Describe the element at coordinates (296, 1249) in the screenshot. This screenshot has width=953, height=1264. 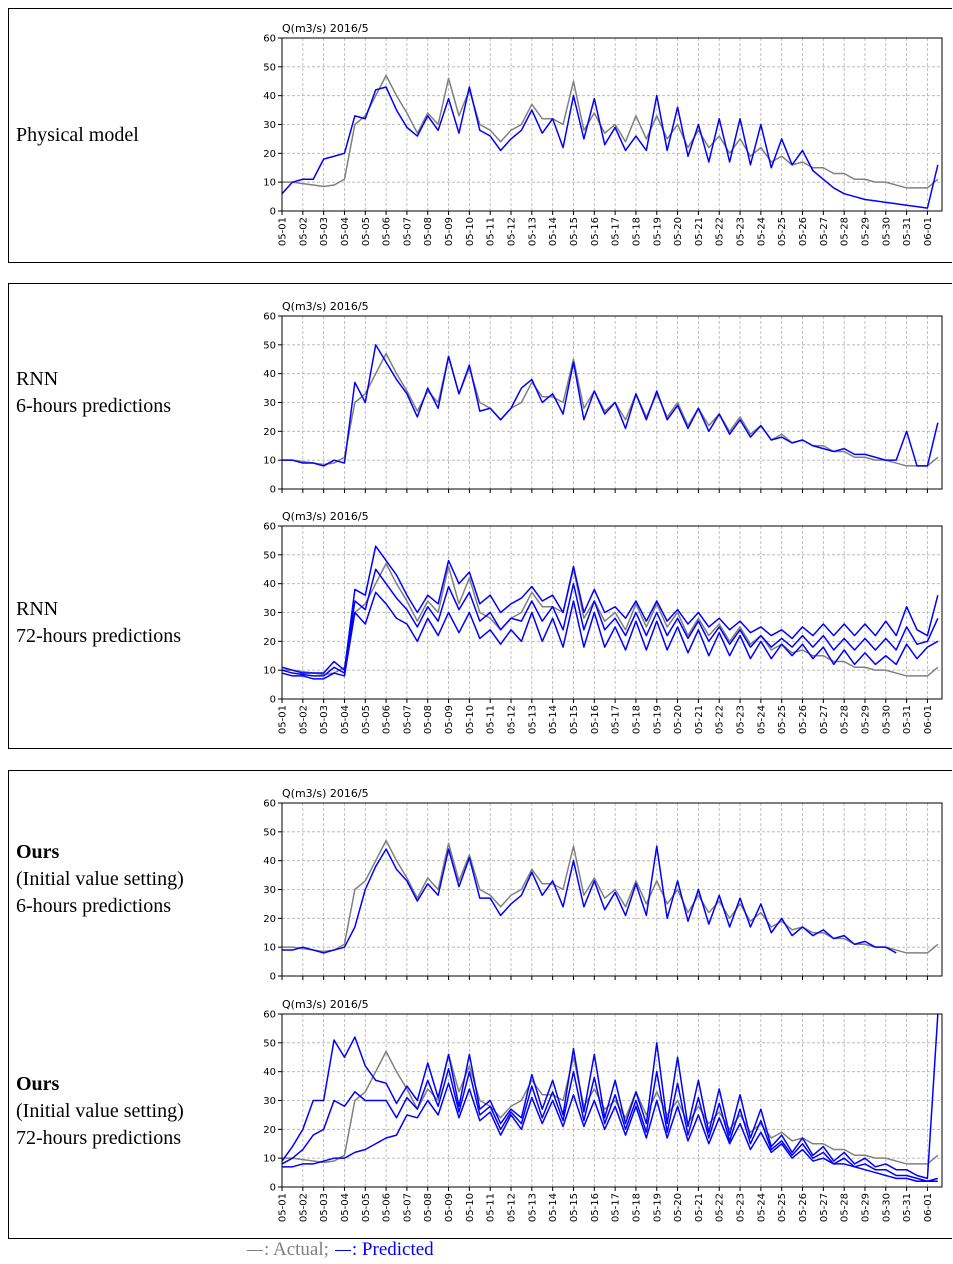
I see `legend-label: : Actual;` at that location.